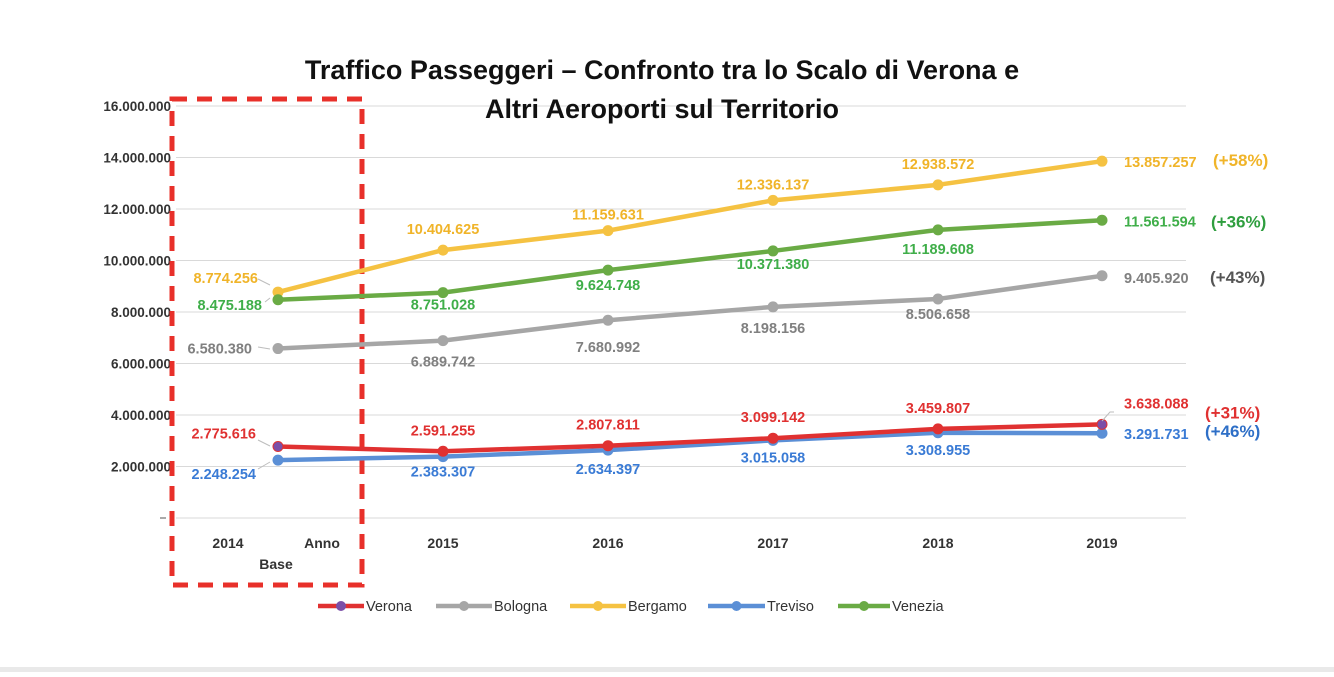 The width and height of the screenshot is (1334, 677). I want to click on venezia-data-label: 11.189.608, so click(938, 250).